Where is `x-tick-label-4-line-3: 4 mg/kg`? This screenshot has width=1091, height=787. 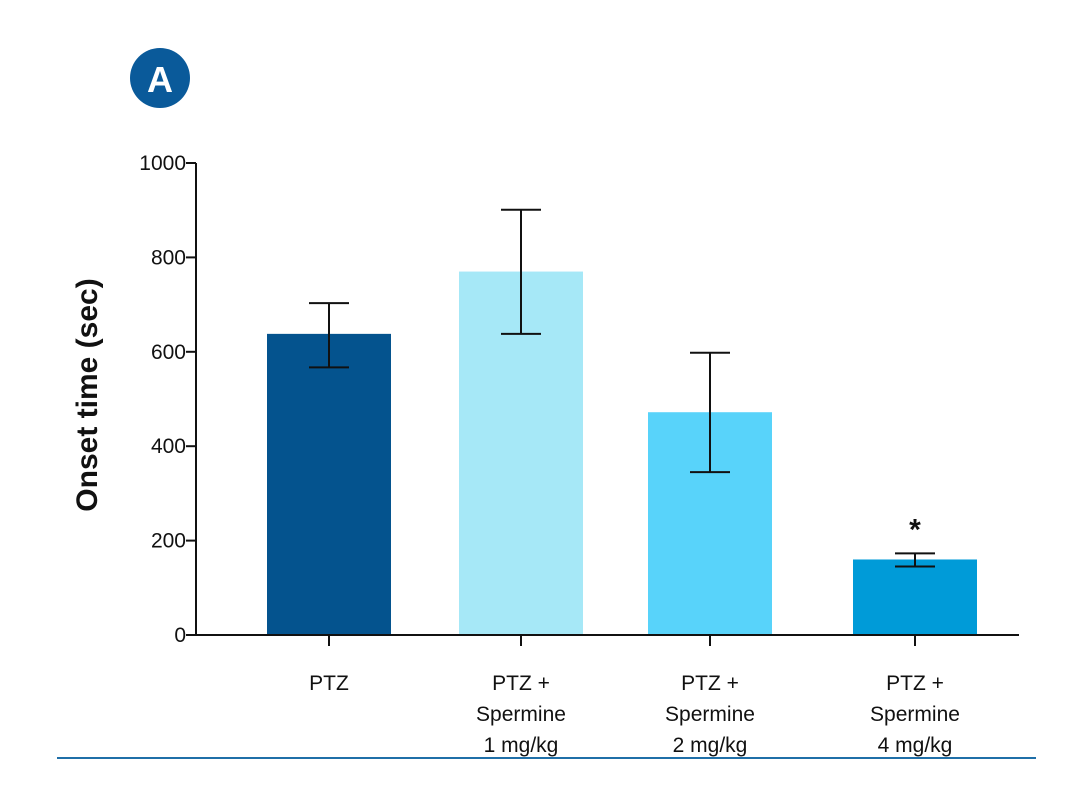
x-tick-label-4-line-3: 4 mg/kg is located at coordinates (915, 745).